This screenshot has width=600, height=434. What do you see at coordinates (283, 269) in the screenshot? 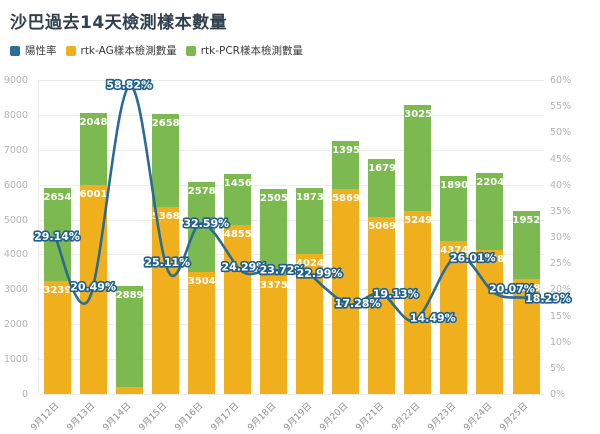
I see `rate-label: 23.72%` at bounding box center [283, 269].